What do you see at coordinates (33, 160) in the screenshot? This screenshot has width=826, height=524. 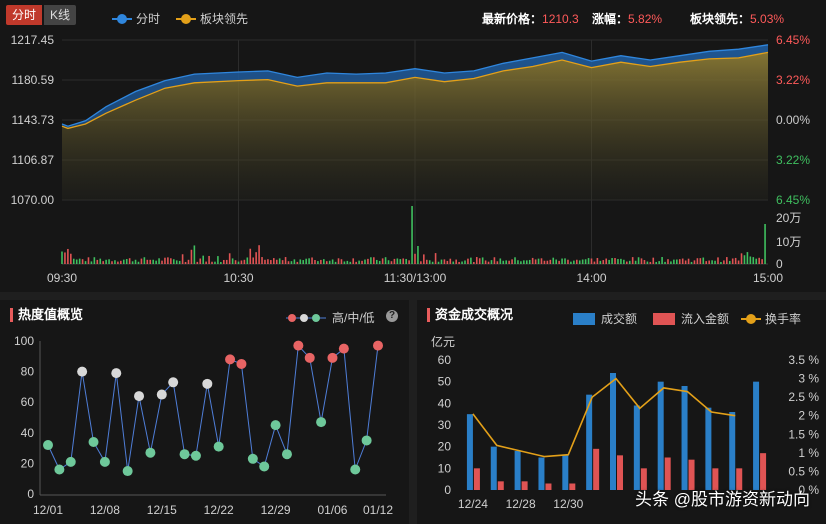 I see `price-tick-label: 1106.87` at bounding box center [33, 160].